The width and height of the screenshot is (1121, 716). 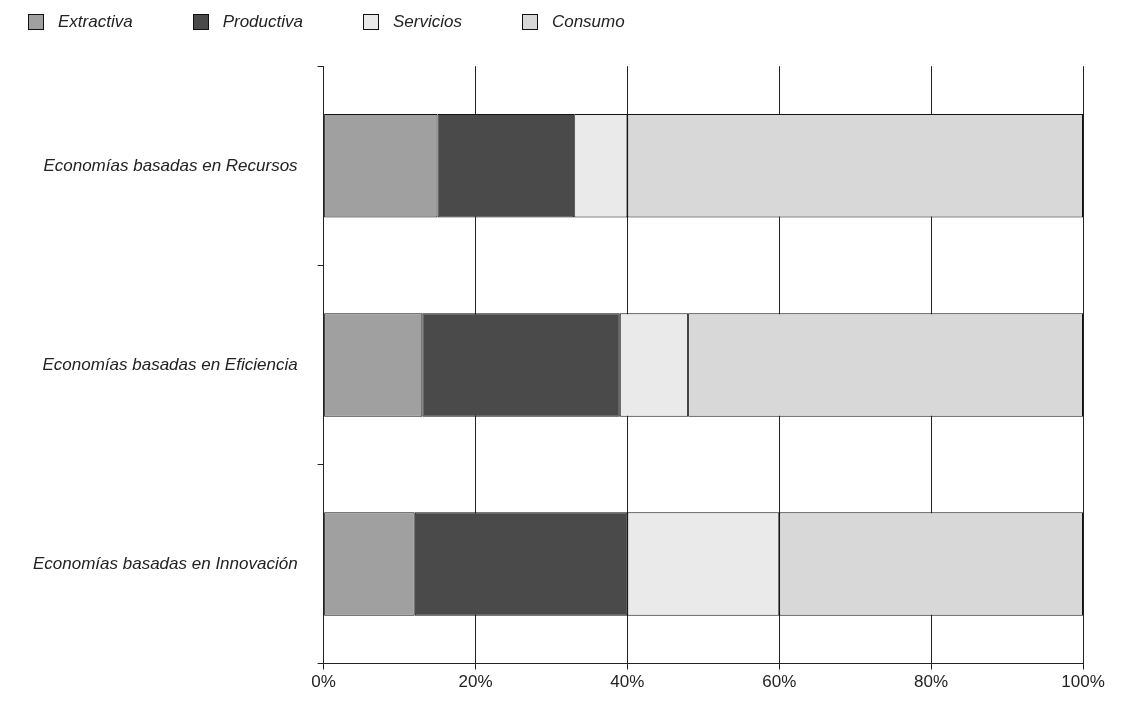 I want to click on legend-label: Productiva, so click(x=262, y=22).